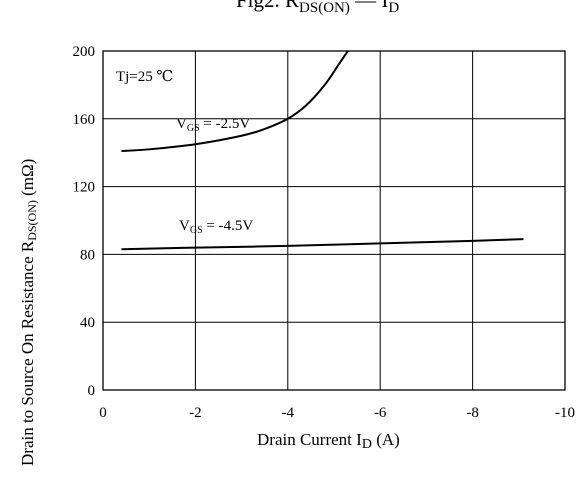 The width and height of the screenshot is (588, 482). Describe the element at coordinates (380, 413) in the screenshot. I see `x-tick-label: -6` at that location.